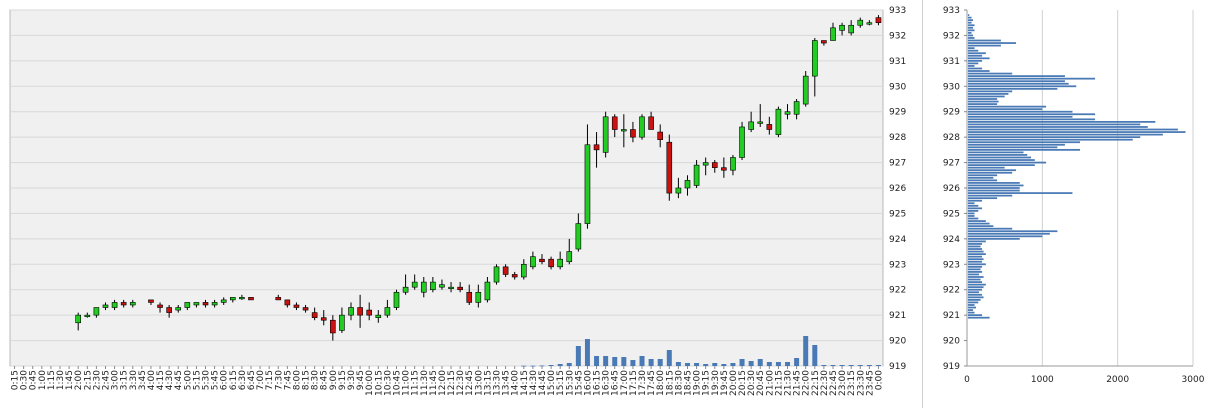 The image size is (1211, 408). What do you see at coordinates (607, 383) in the screenshot?
I see `x-tick-label: 16:30` at bounding box center [607, 383].